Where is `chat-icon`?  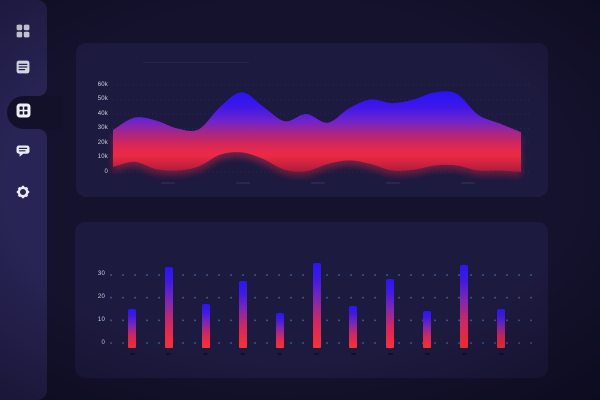 chat-icon is located at coordinates (23, 152).